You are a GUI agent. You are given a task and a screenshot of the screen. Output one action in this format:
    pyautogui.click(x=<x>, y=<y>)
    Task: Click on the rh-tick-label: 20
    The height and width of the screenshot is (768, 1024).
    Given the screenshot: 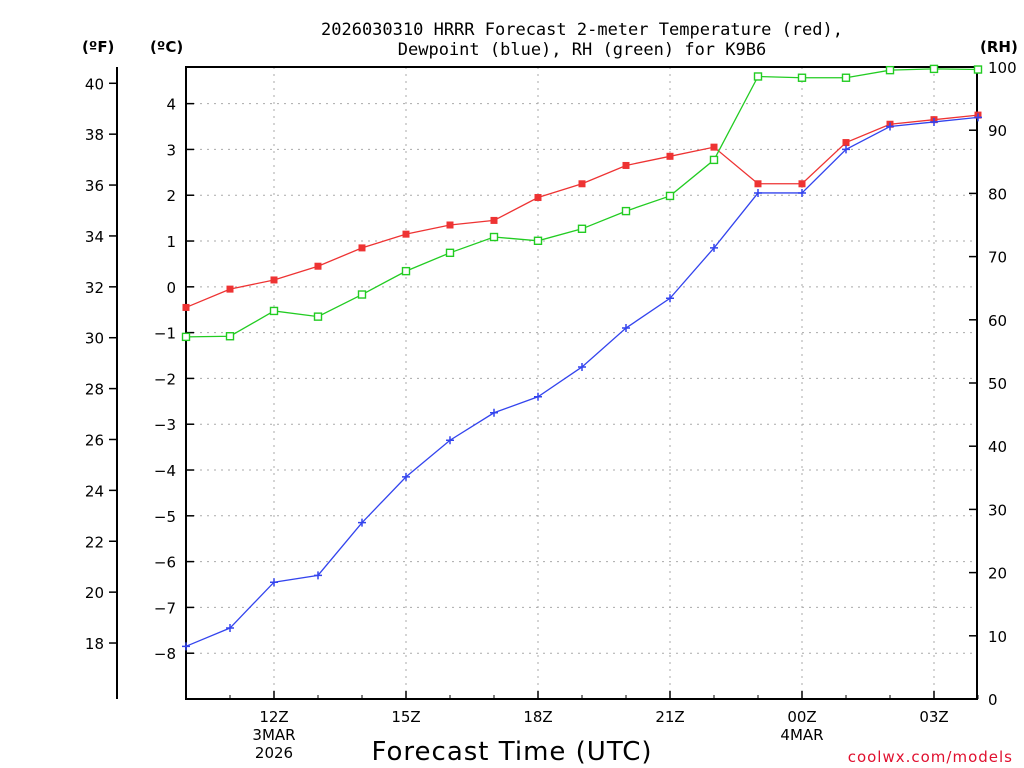 What is the action you would take?
    pyautogui.click(x=997, y=574)
    